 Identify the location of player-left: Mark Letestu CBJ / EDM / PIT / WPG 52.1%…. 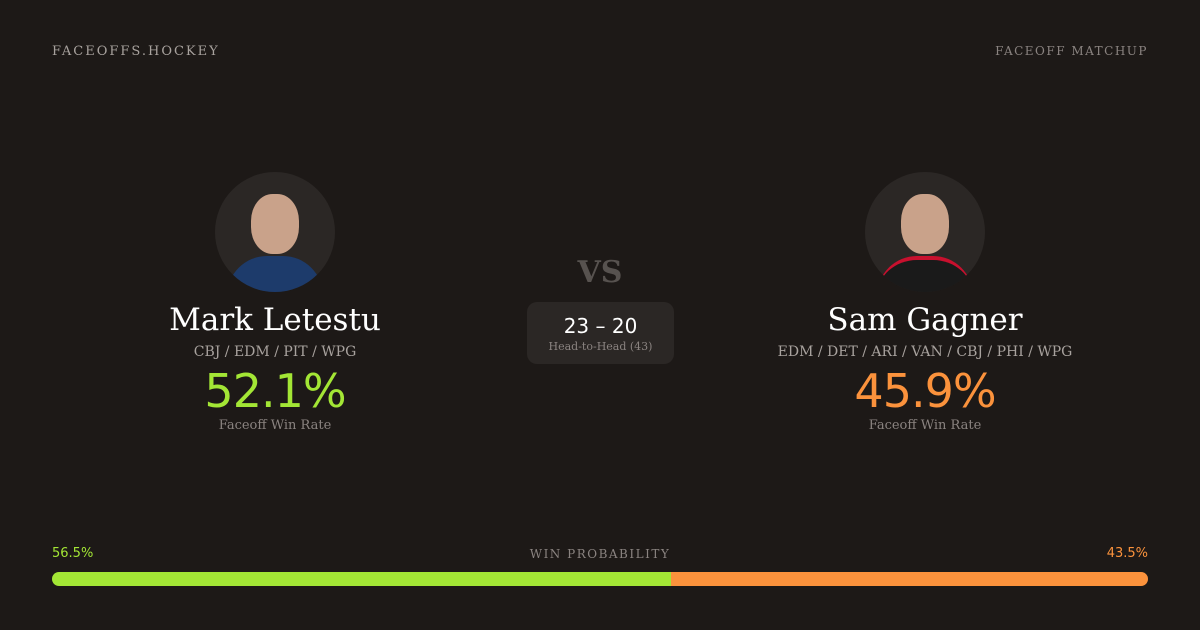
(275, 302).